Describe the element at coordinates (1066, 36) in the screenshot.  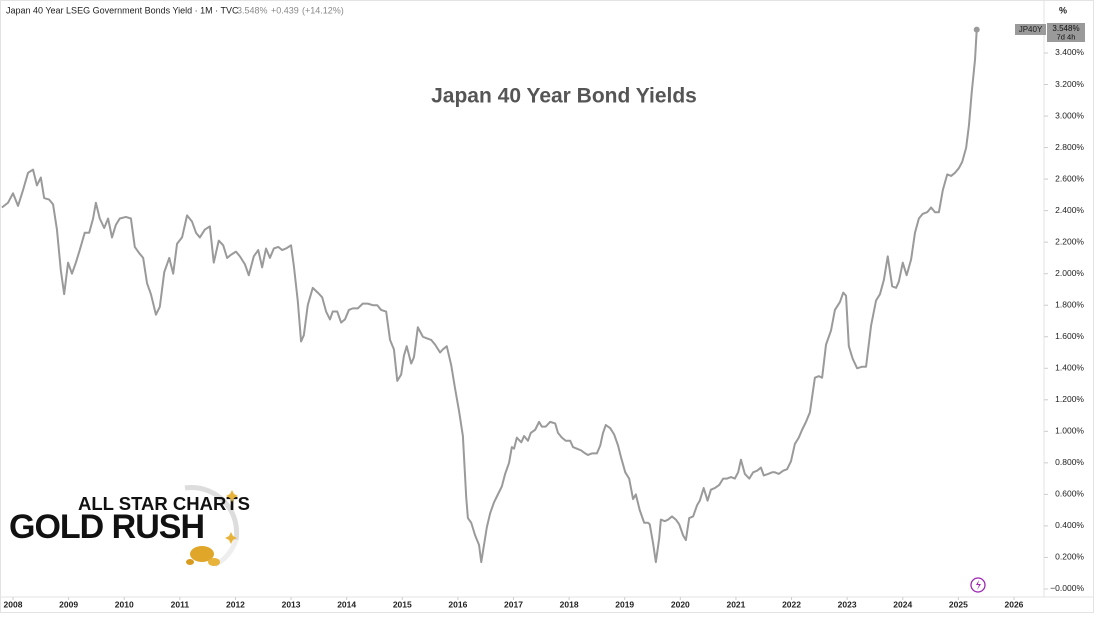
I see `countdown: 7d 4h` at that location.